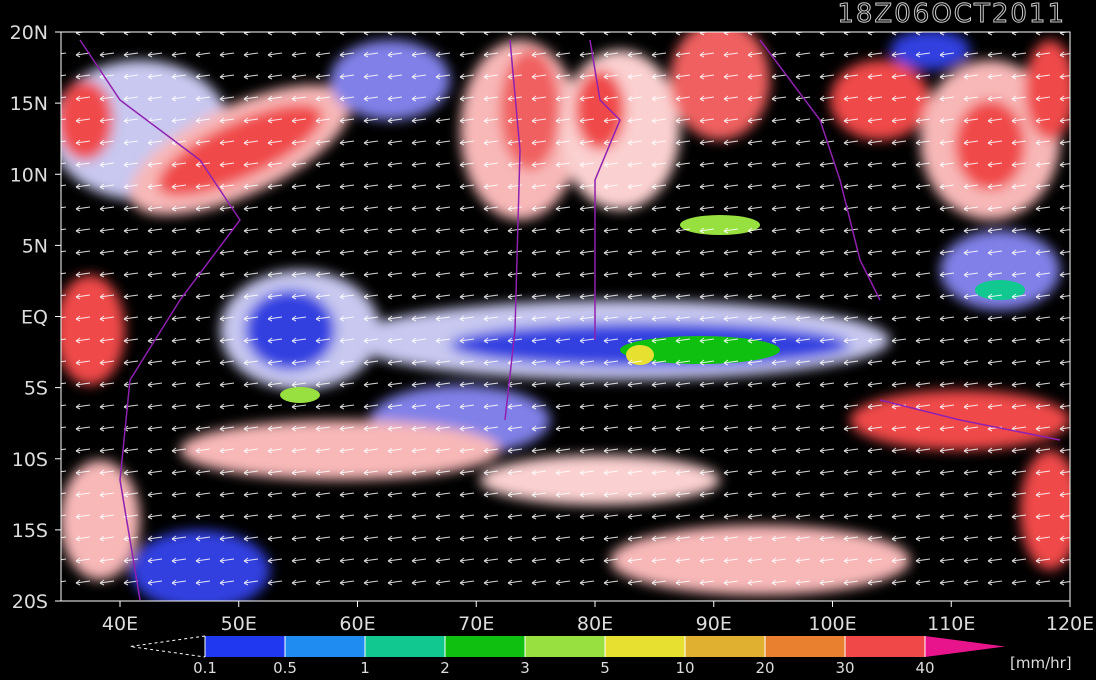 This screenshot has width=1096, height=680. I want to click on lat-label: 5N, so click(35, 246).